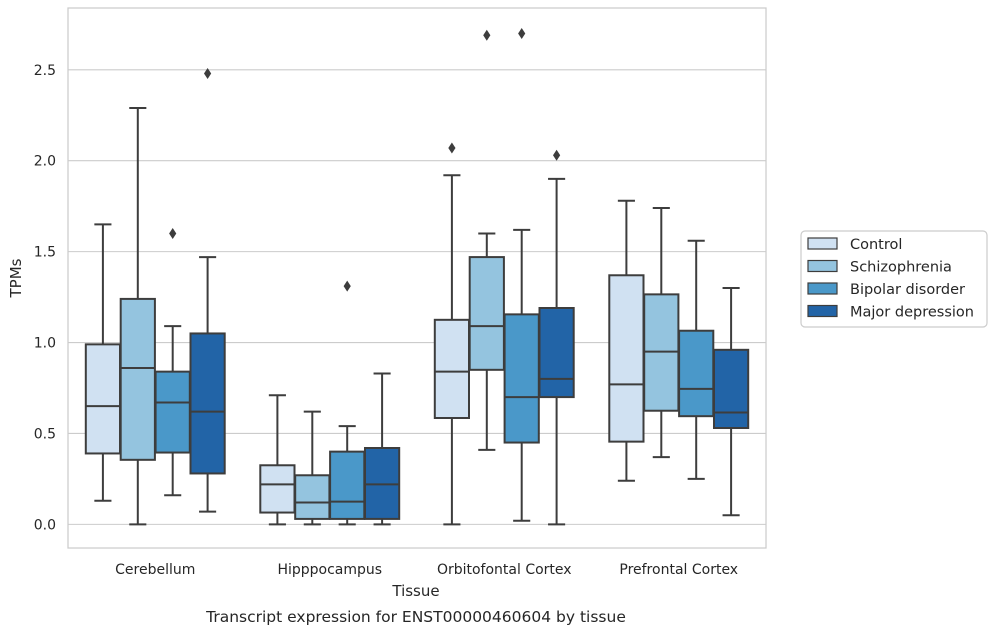 The image size is (997, 634). Describe the element at coordinates (907, 290) in the screenshot. I see `legend-label: Bipolar disorder` at that location.